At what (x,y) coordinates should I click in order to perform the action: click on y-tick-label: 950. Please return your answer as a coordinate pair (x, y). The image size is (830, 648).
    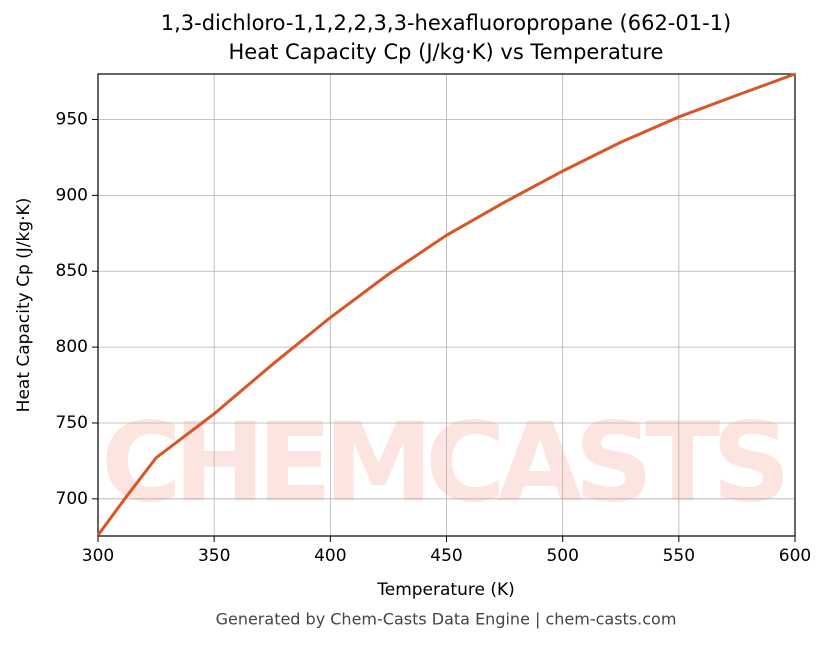
    Looking at the image, I should click on (72, 120).